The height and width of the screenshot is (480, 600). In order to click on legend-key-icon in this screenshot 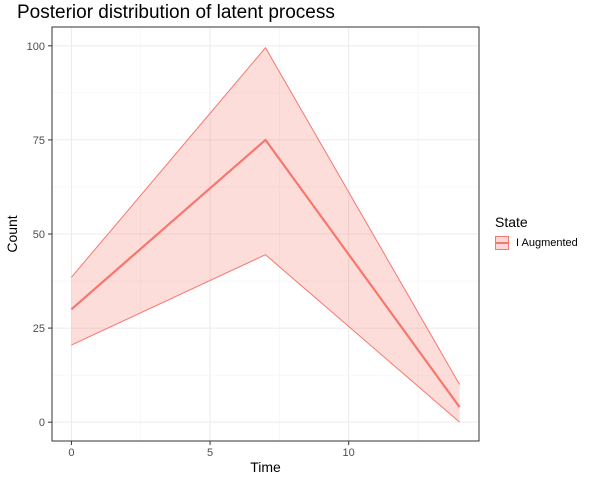, I will do `click(502, 243)`.